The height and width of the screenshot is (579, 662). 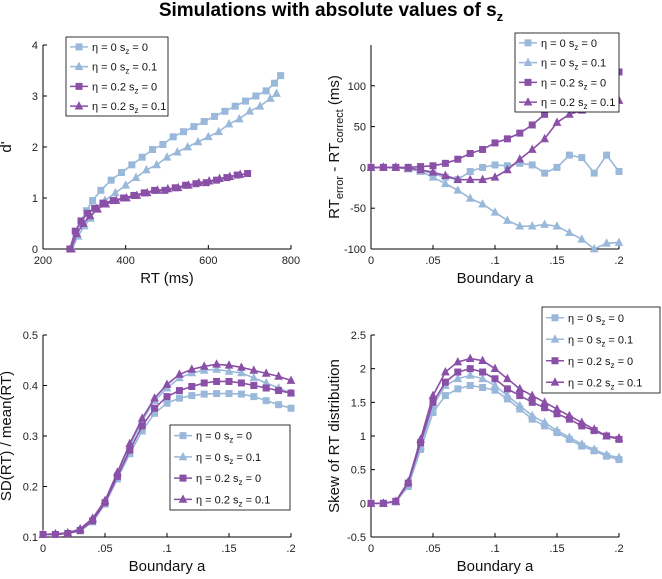 I want to click on x-tick-label: 600, so click(x=208, y=261).